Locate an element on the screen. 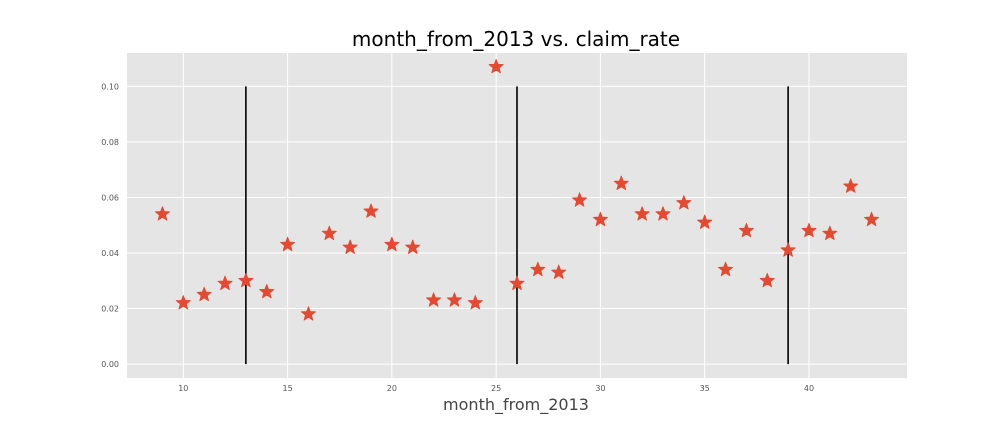  x-tick-label: 20 is located at coordinates (392, 388).